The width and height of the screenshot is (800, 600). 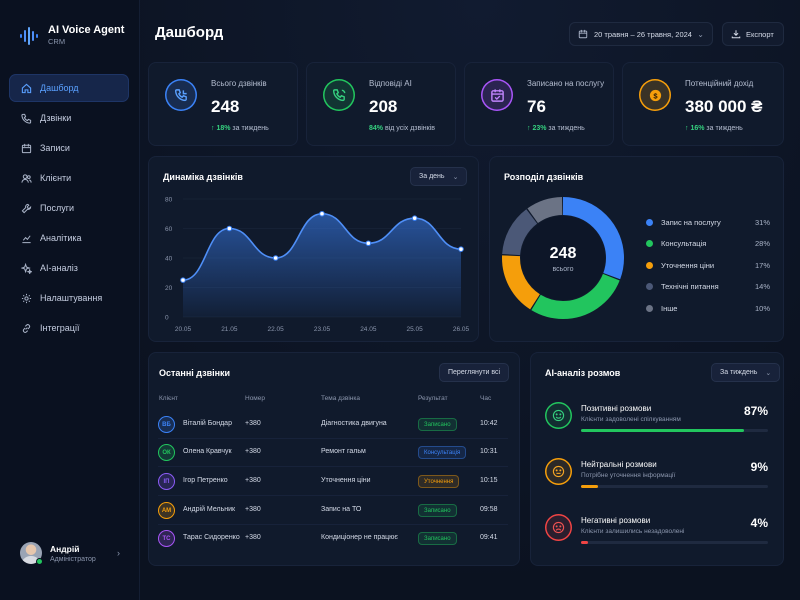 I want to click on neutral-face-icon, so click(x=558, y=471).